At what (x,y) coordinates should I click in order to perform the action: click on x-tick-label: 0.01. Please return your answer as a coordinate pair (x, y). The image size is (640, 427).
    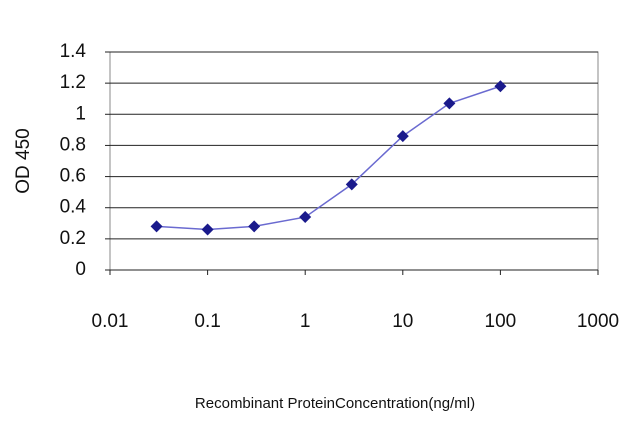
    Looking at the image, I should click on (110, 321).